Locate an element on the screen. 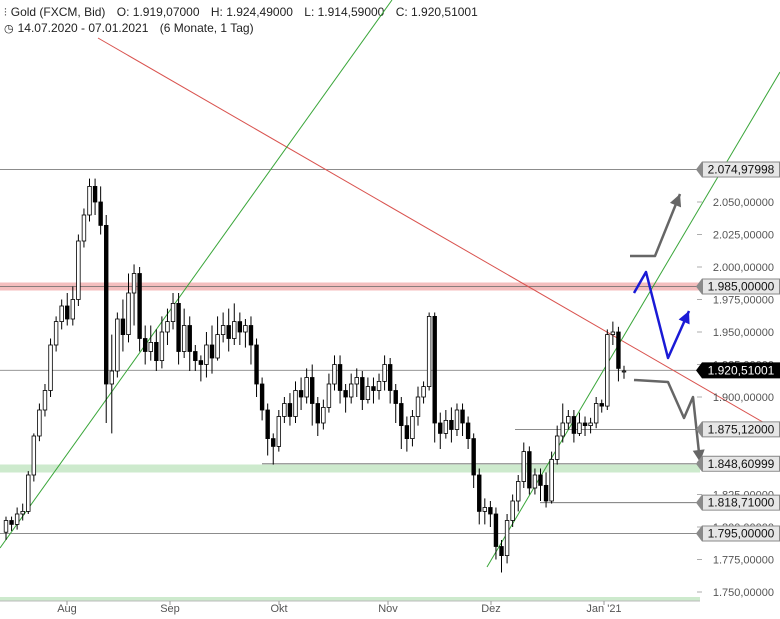  y-tick-label: 1.975,00000 is located at coordinates (743, 301).